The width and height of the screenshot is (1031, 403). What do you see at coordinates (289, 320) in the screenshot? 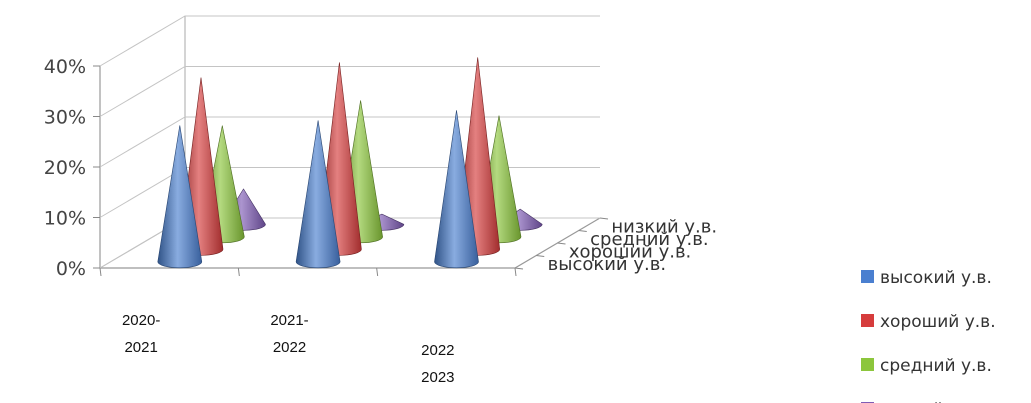
I see `x-category-label: 2021-` at bounding box center [289, 320].